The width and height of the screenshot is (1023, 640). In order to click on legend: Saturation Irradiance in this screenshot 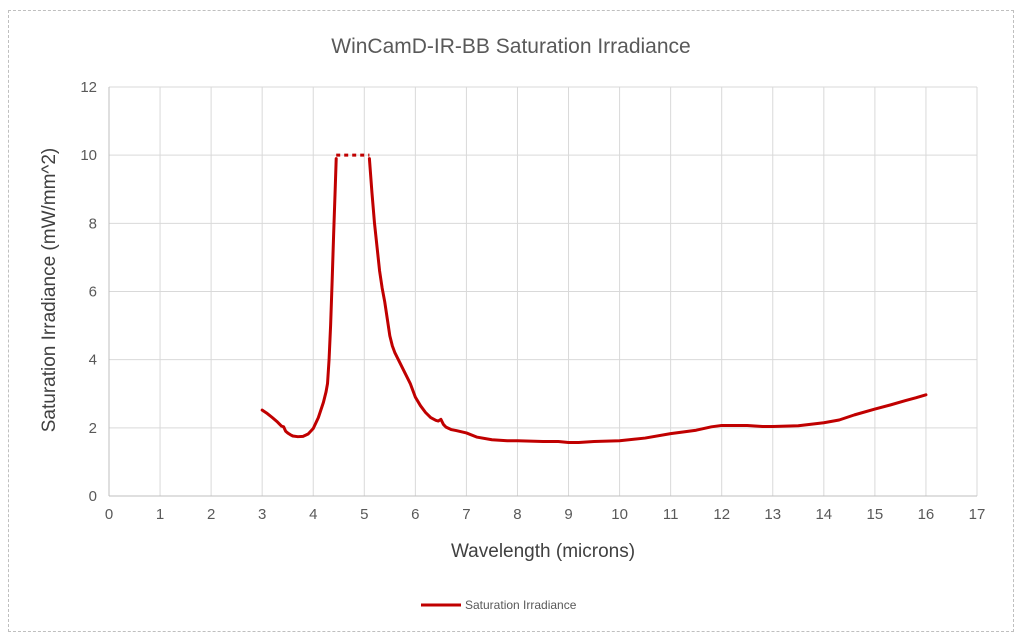, I will do `click(499, 605)`.